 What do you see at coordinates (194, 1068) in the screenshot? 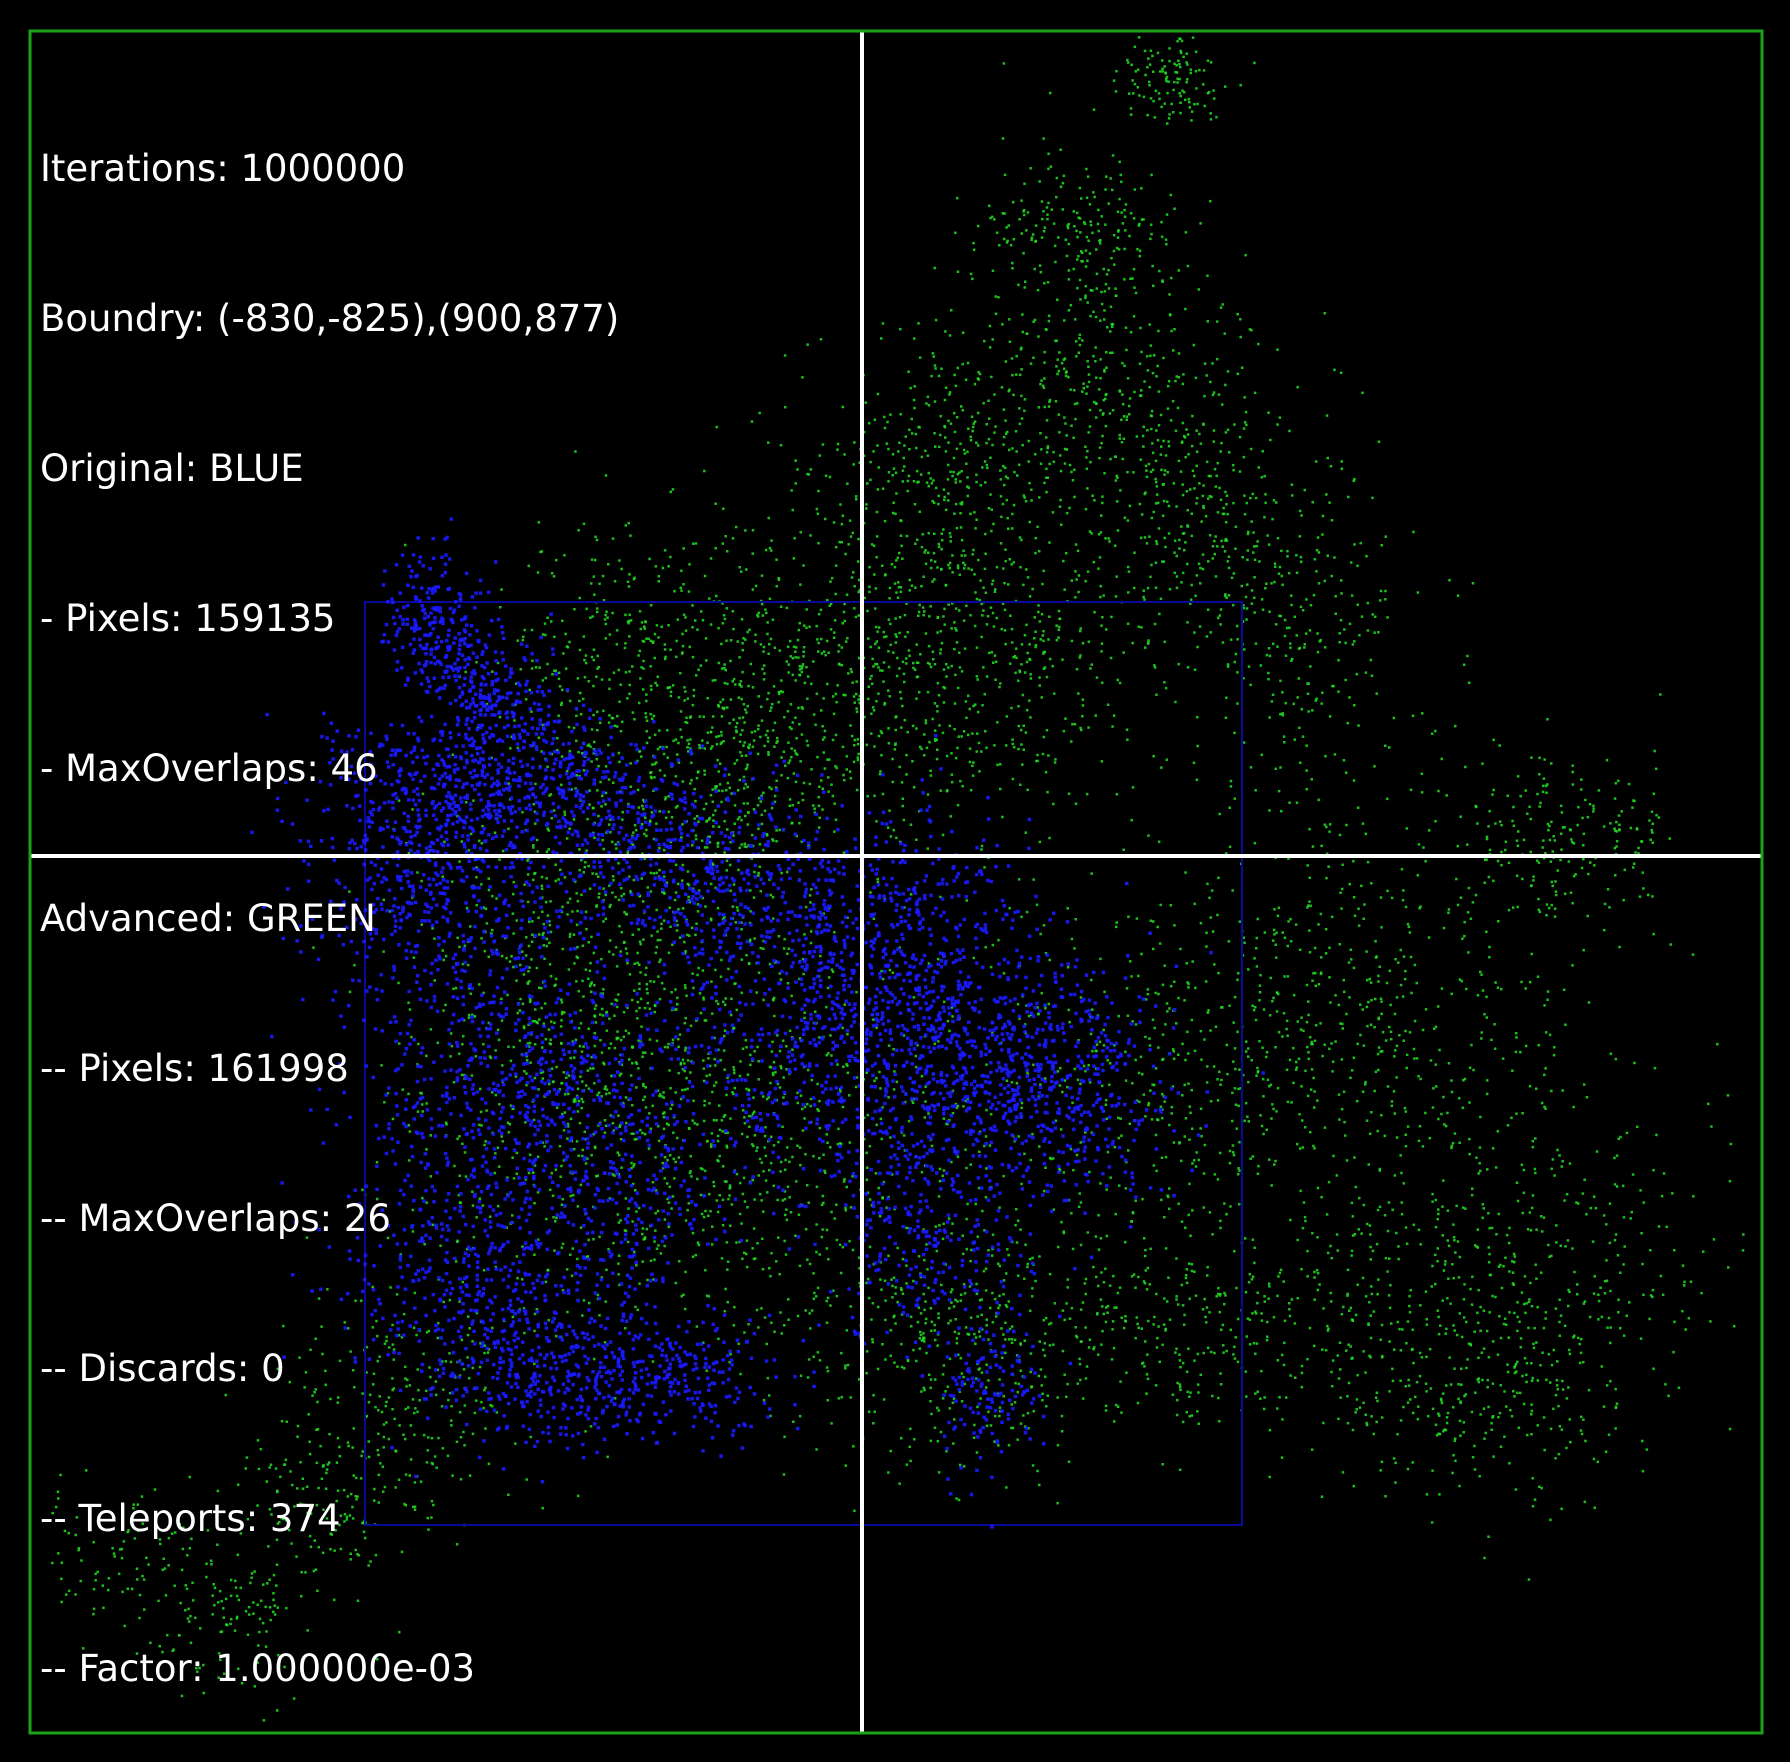
I see `advanced-pixels-text: -- Pixels: 161998` at bounding box center [194, 1068].